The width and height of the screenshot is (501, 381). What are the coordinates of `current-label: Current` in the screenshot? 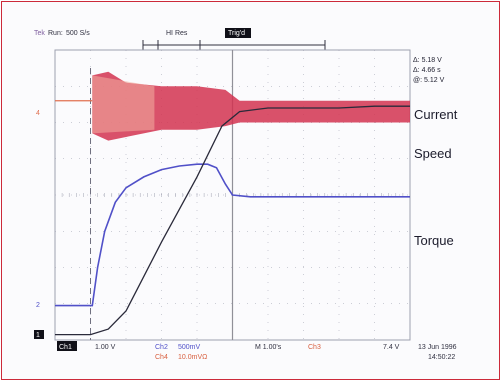 It's located at (436, 114).